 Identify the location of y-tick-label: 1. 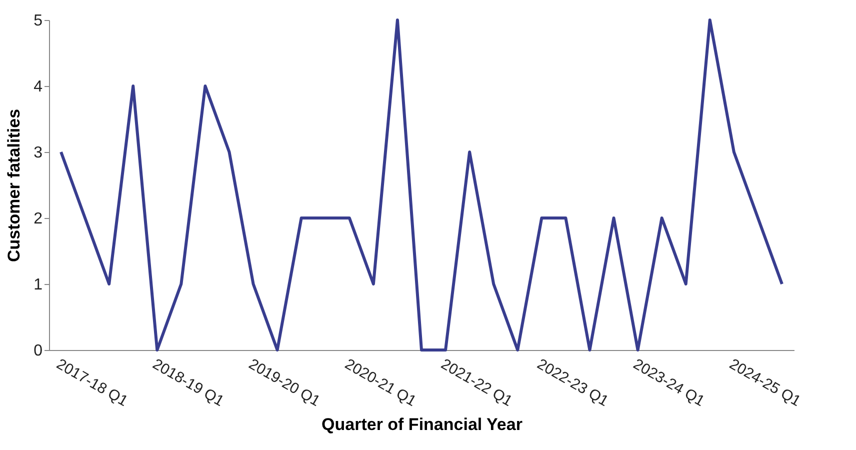
(38, 285).